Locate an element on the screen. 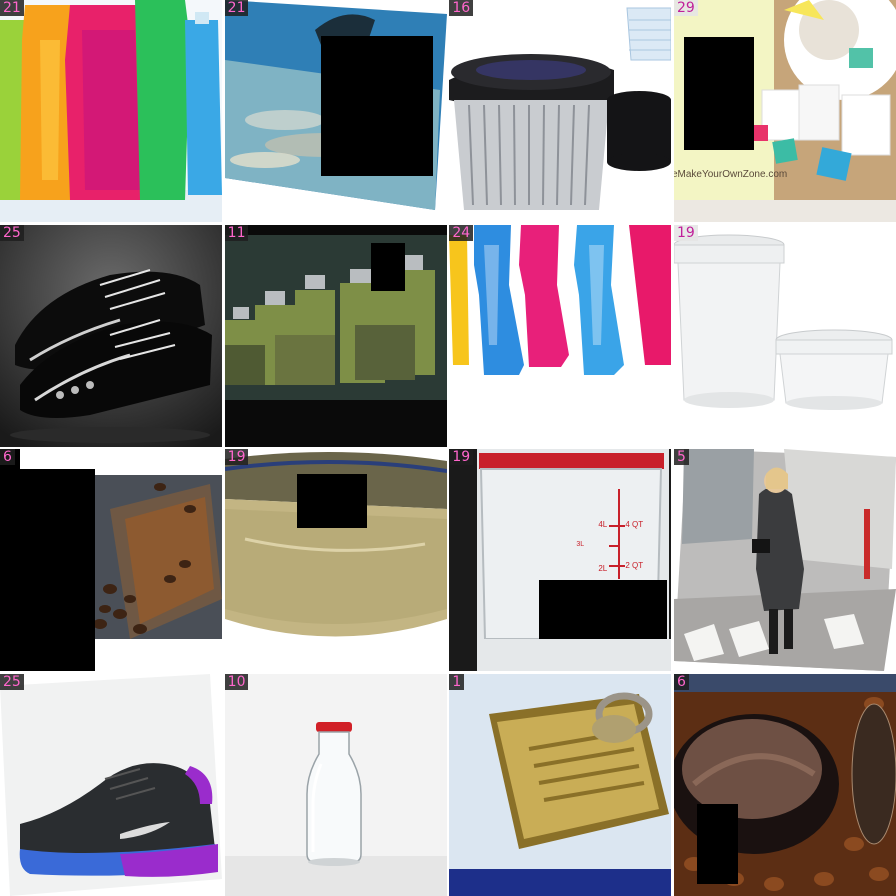 The image size is (896, 896). milk-bottle-image is located at coordinates (335, 784).